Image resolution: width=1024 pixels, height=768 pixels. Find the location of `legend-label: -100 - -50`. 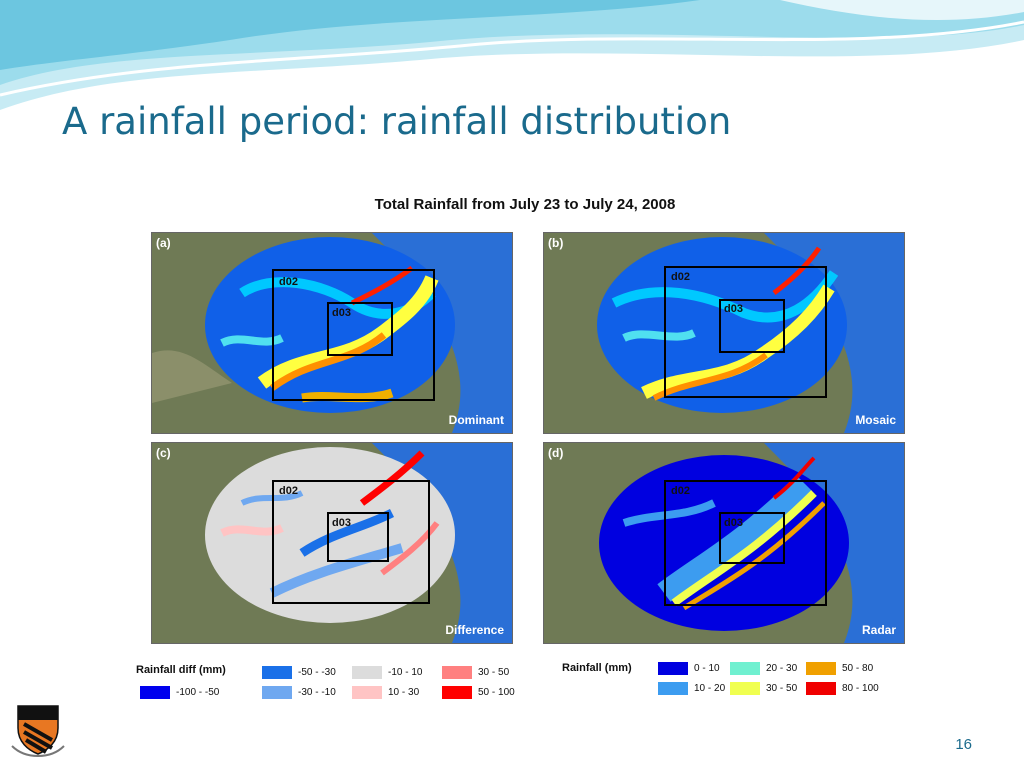

legend-label: -100 - -50 is located at coordinates (198, 692).